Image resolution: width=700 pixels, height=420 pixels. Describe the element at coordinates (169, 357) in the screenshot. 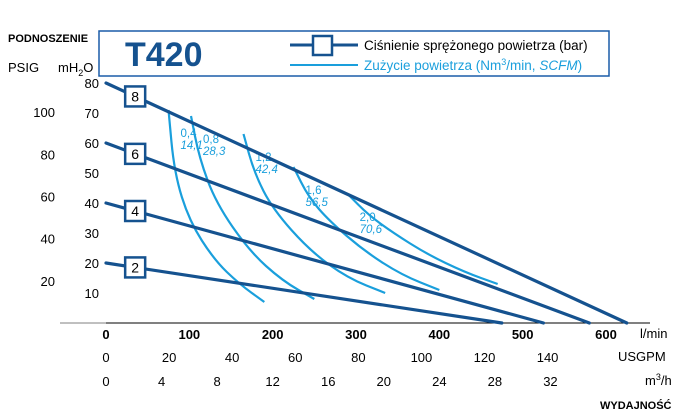

I see `x-tick-usgpm-20: 20` at that location.